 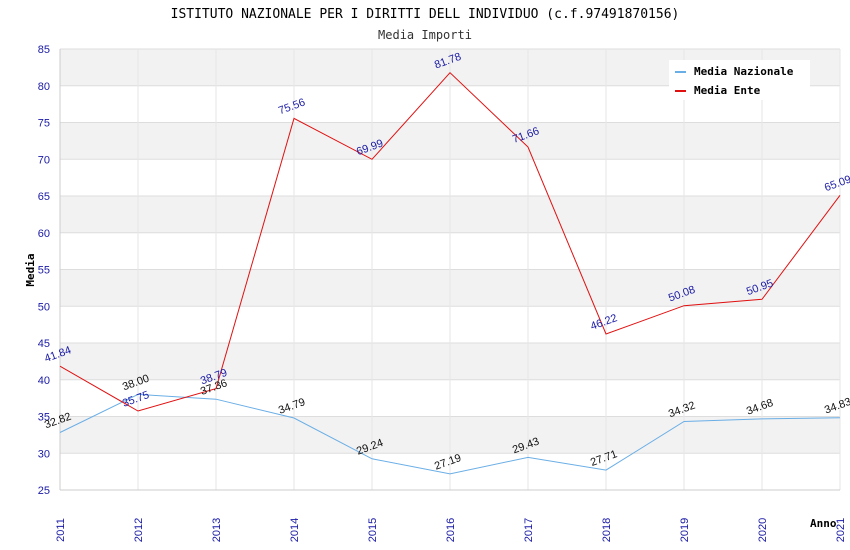 I want to click on x-tick-label: 2020, so click(x=763, y=530).